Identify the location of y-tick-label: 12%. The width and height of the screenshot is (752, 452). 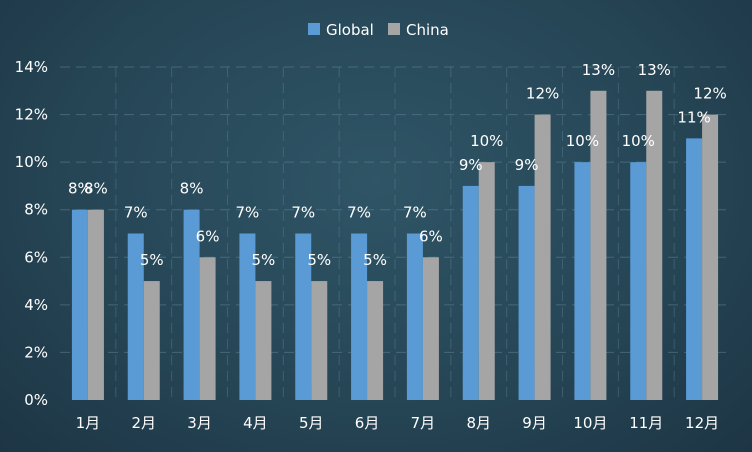
(31, 115).